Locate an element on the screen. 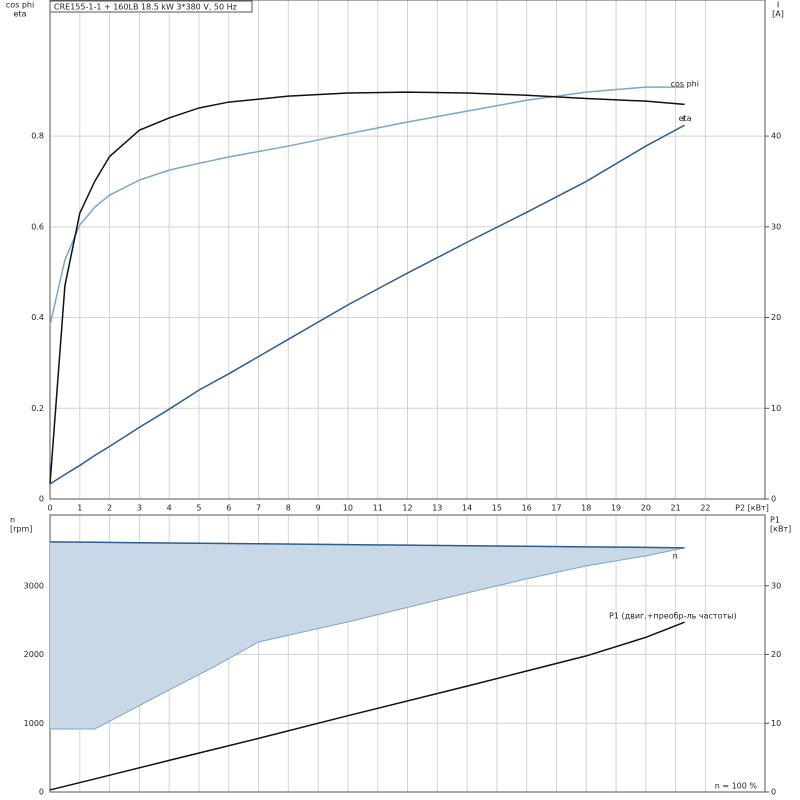 Image resolution: width=800 pixels, height=800 pixels. x-tick-label: 7 is located at coordinates (258, 508).